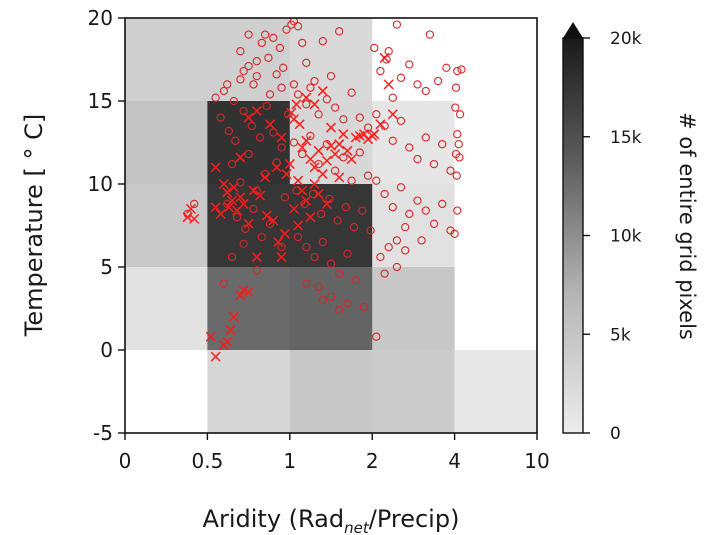 This screenshot has width=711, height=535. I want to click on colorbar-ticks: 0 5k 10k 15k 20k, so click(612, 236).